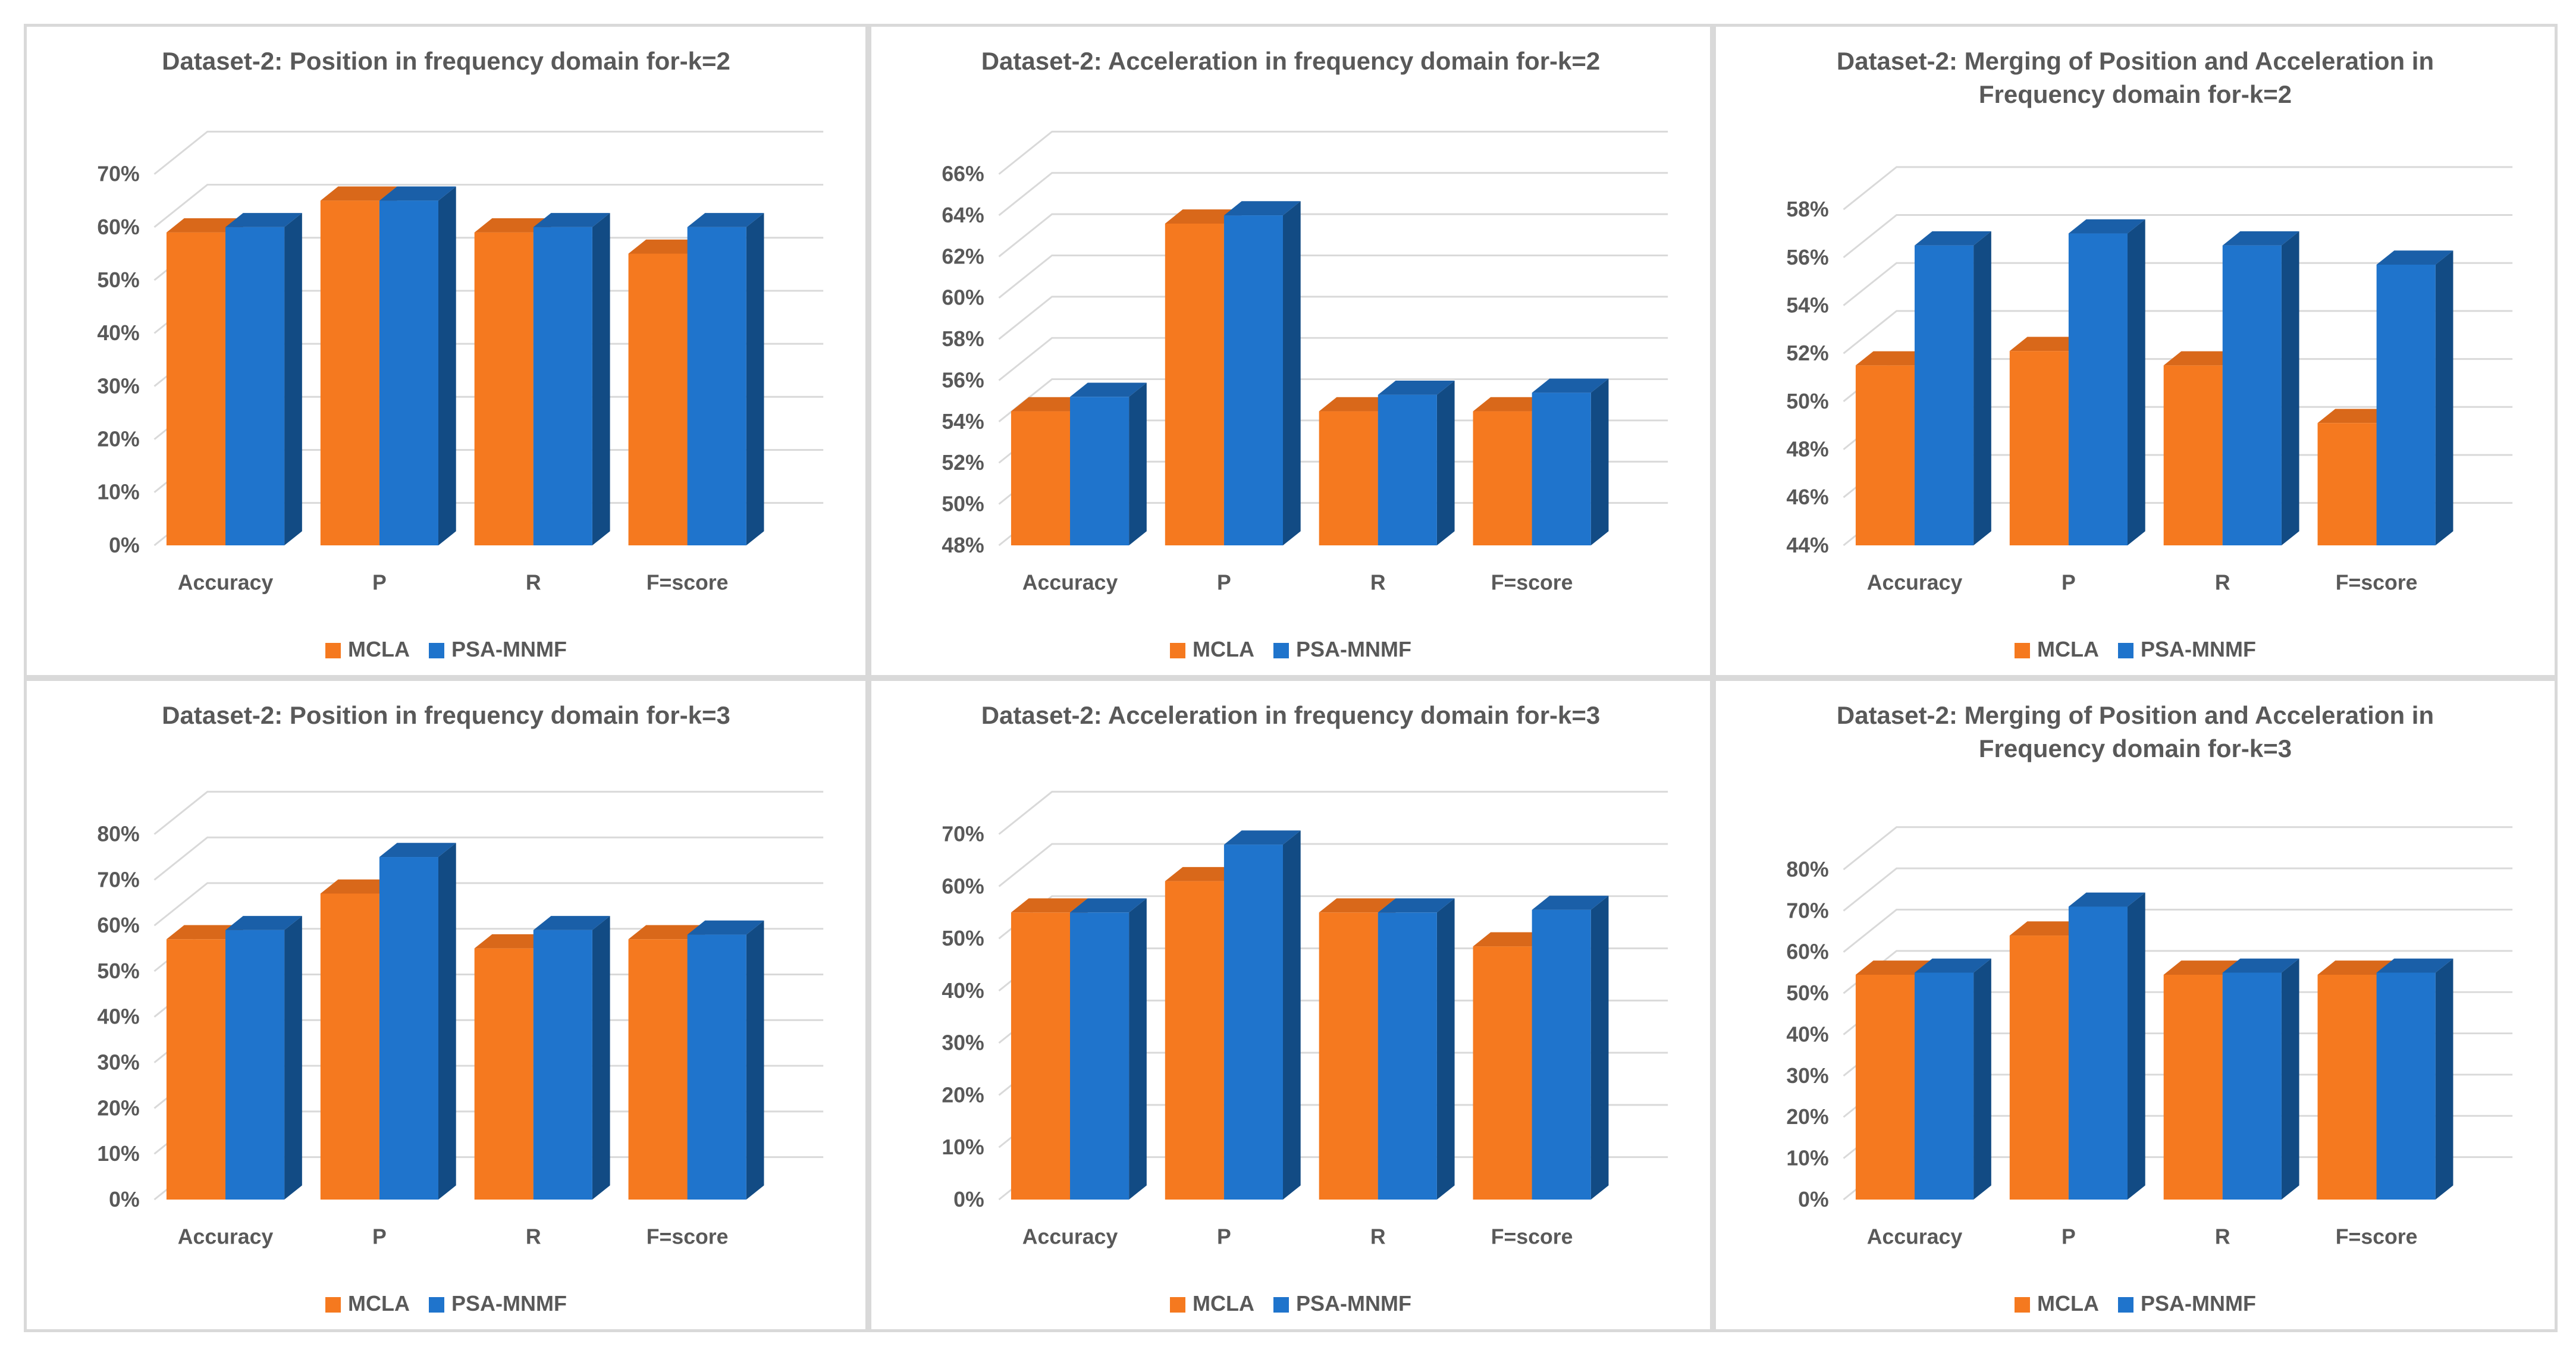 The width and height of the screenshot is (2576, 1353). What do you see at coordinates (379, 1236) in the screenshot?
I see `x-tick-label: P` at bounding box center [379, 1236].